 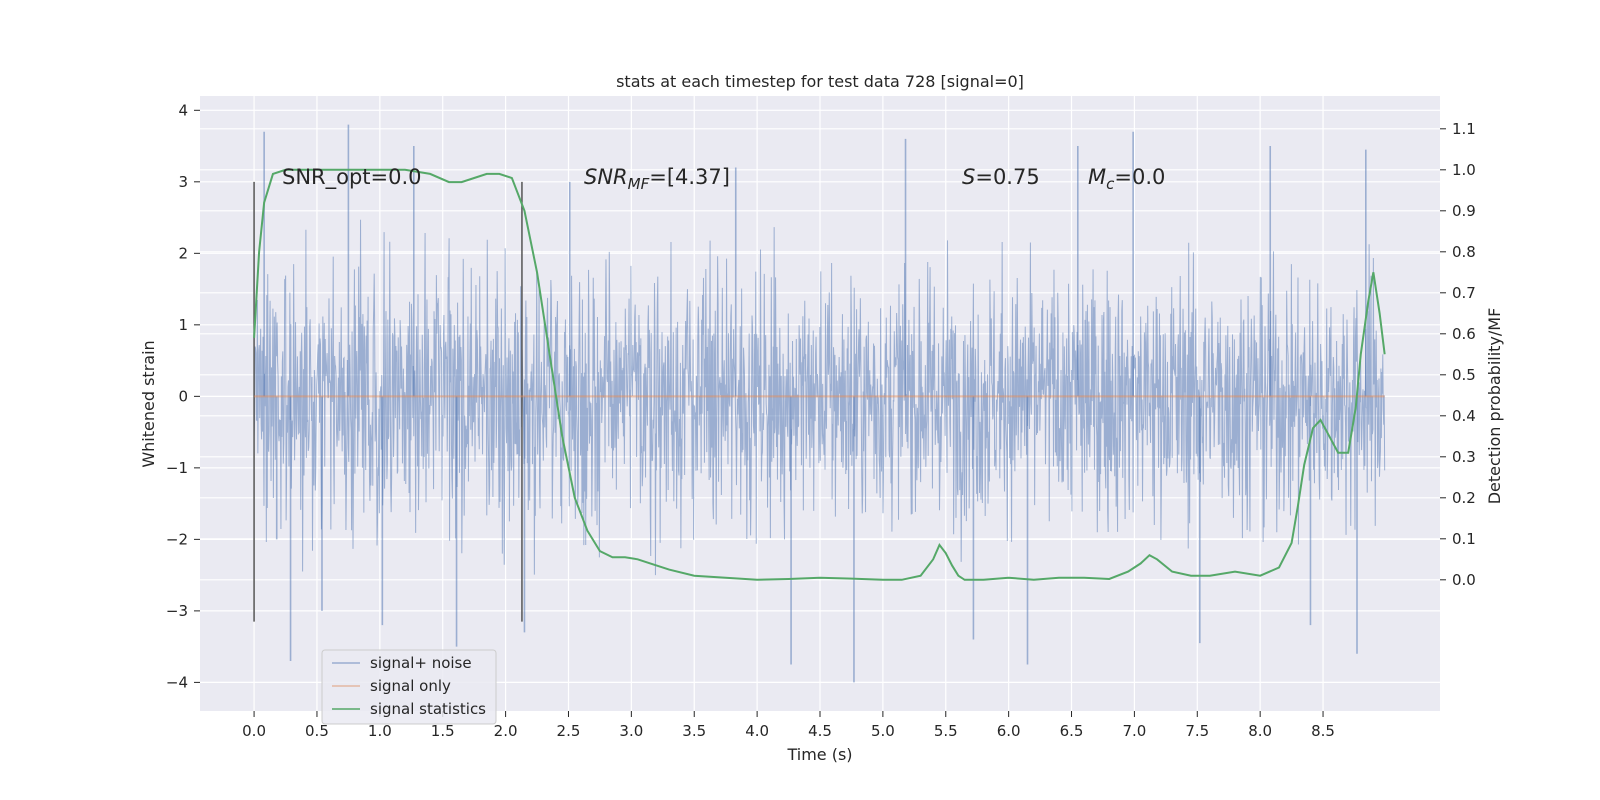 I want to click on legend-label-signal-only: signal only, so click(x=410, y=686).